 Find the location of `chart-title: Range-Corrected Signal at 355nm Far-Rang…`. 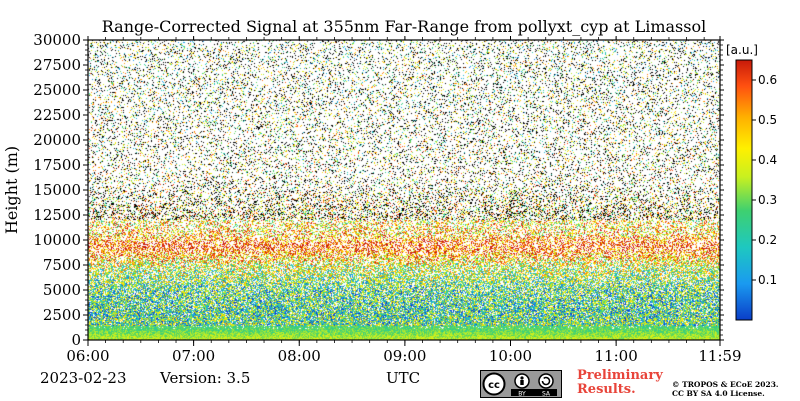

chart-title: Range-Corrected Signal at 355nm Far-Rang… is located at coordinates (404, 26).